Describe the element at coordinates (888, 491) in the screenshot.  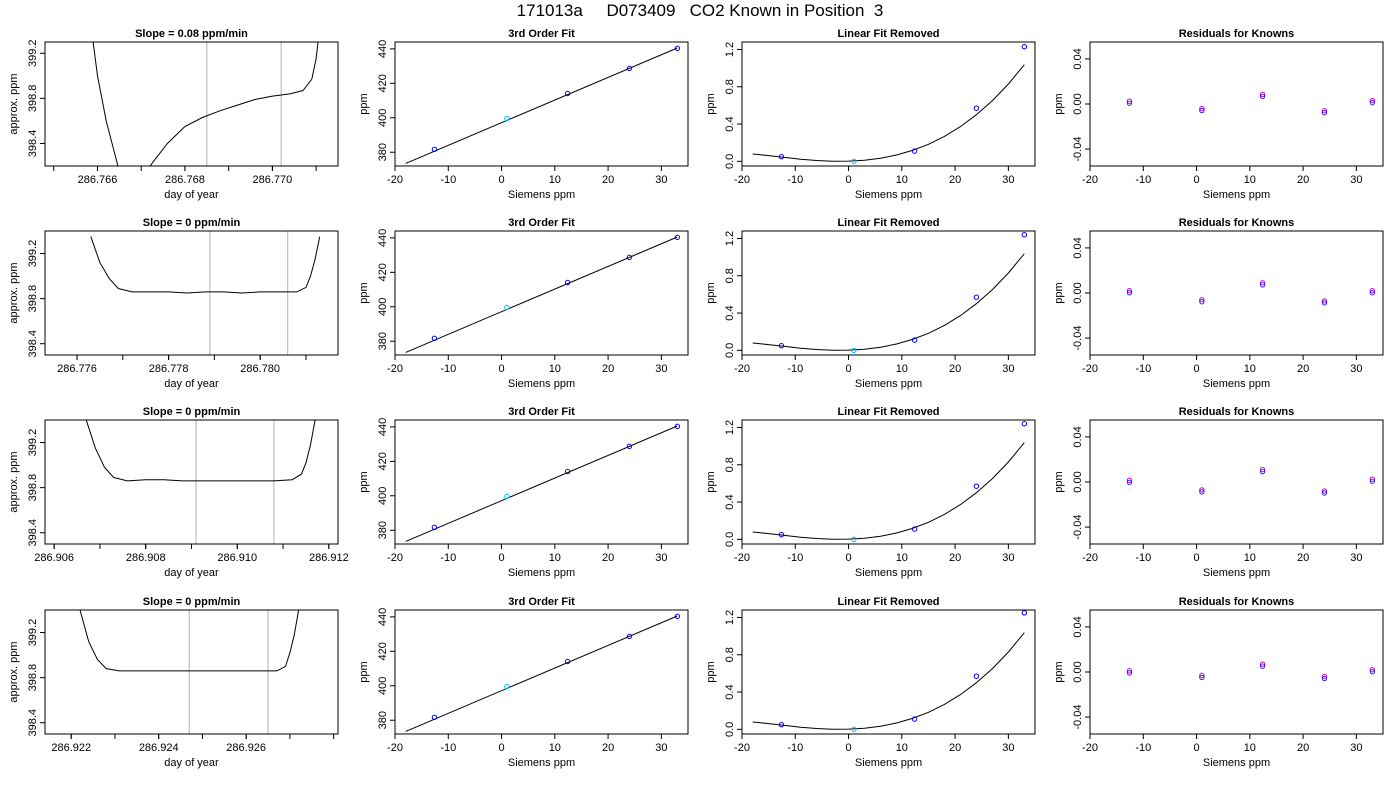
I see `fit-curve` at that location.